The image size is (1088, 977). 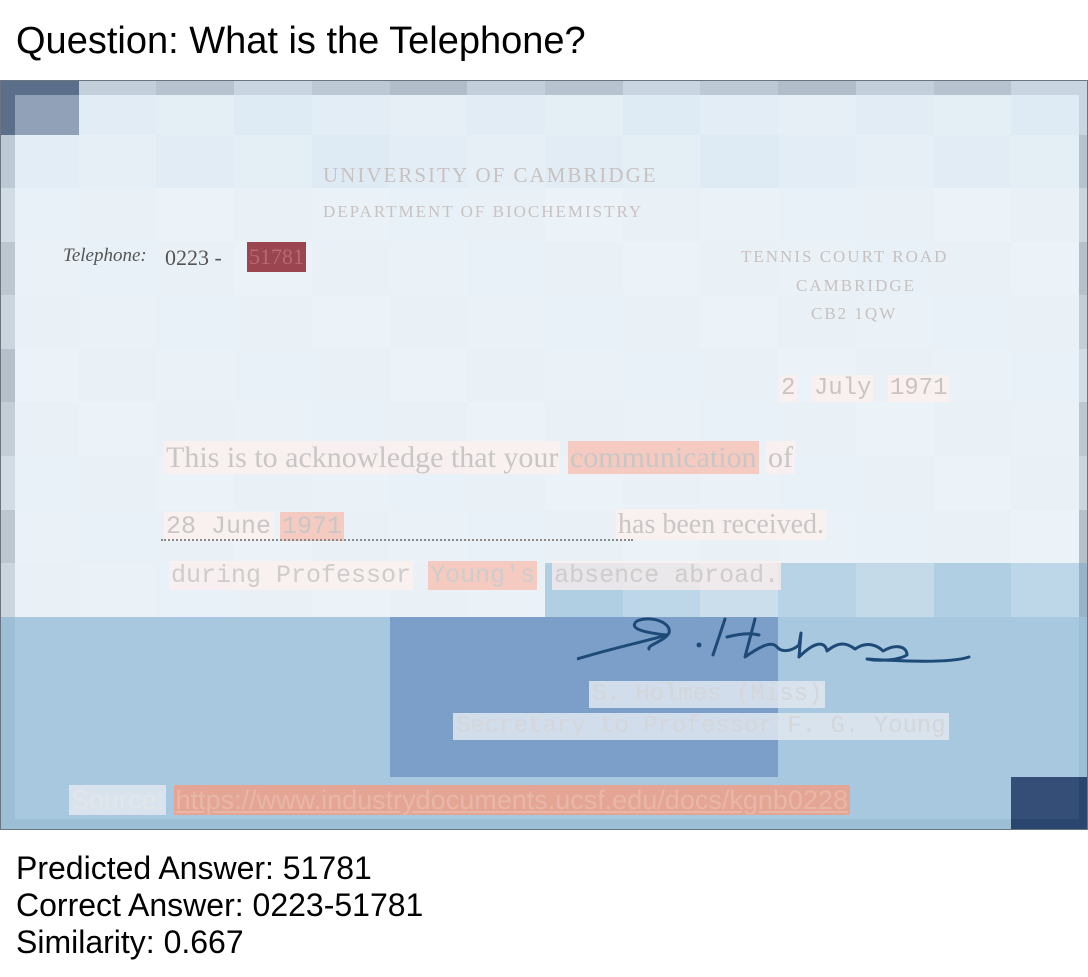 I want to click on body-line-2-a: 28 June, so click(x=219, y=526).